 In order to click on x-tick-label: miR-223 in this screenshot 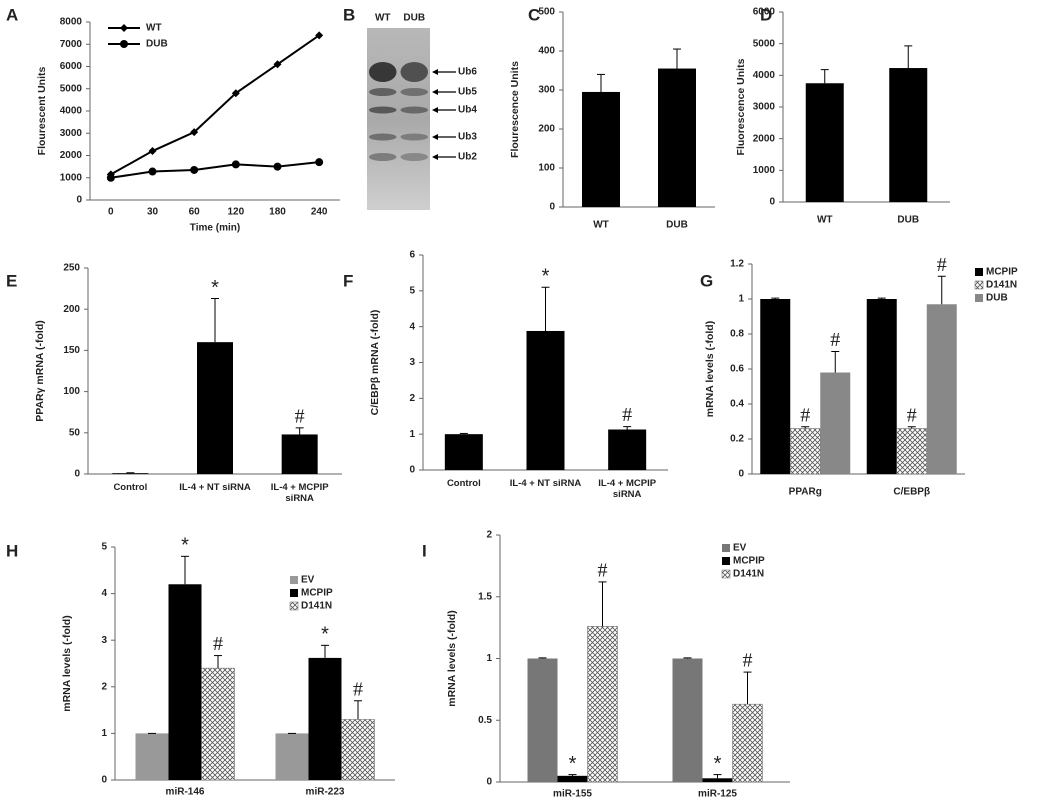, I will do `click(325, 792)`.